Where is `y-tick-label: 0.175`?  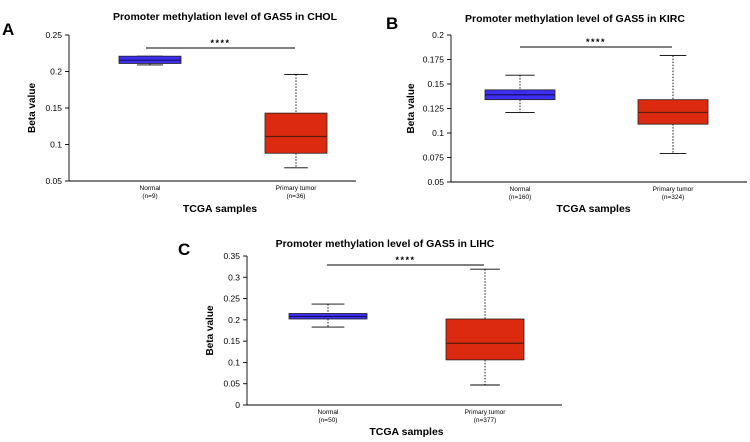
y-tick-label: 0.175 is located at coordinates (434, 60).